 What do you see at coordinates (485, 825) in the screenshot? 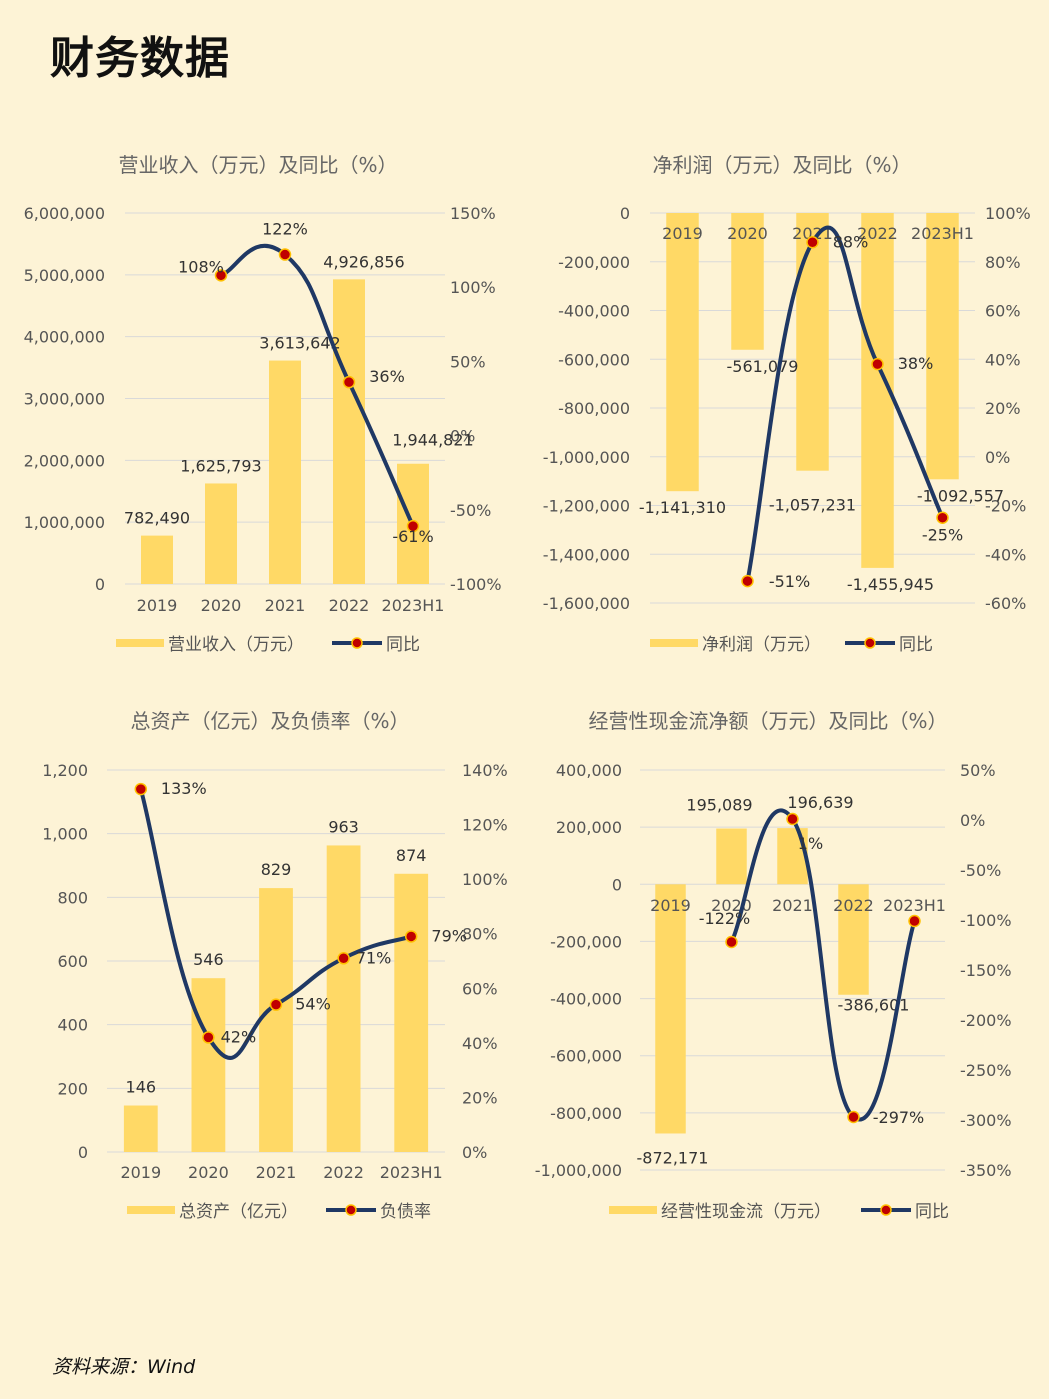
I see `right-axis-tick: 120%` at bounding box center [485, 825].